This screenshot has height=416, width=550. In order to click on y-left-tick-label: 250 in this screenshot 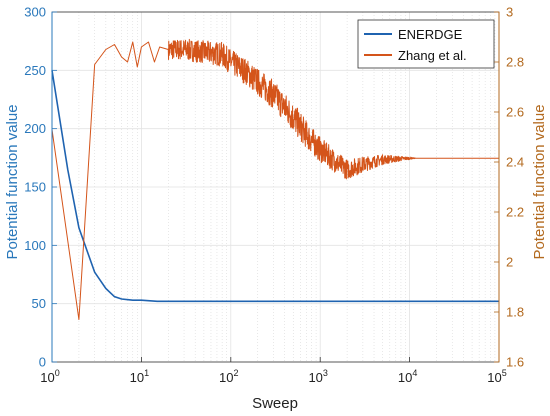, I will do `click(35, 70)`.